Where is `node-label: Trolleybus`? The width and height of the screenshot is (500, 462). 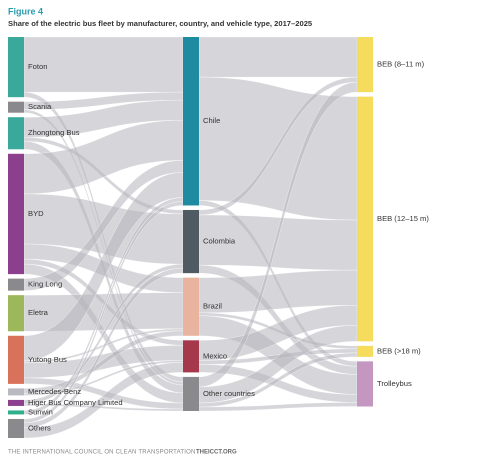
node-label: Trolleybus is located at coordinates (394, 383).